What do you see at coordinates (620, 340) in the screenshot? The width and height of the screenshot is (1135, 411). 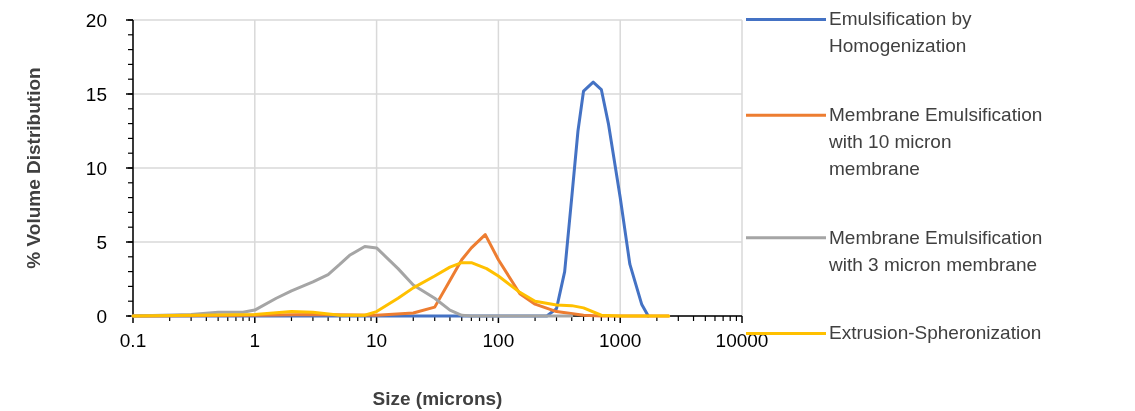 I see `x-tick-label: 1000` at bounding box center [620, 340].